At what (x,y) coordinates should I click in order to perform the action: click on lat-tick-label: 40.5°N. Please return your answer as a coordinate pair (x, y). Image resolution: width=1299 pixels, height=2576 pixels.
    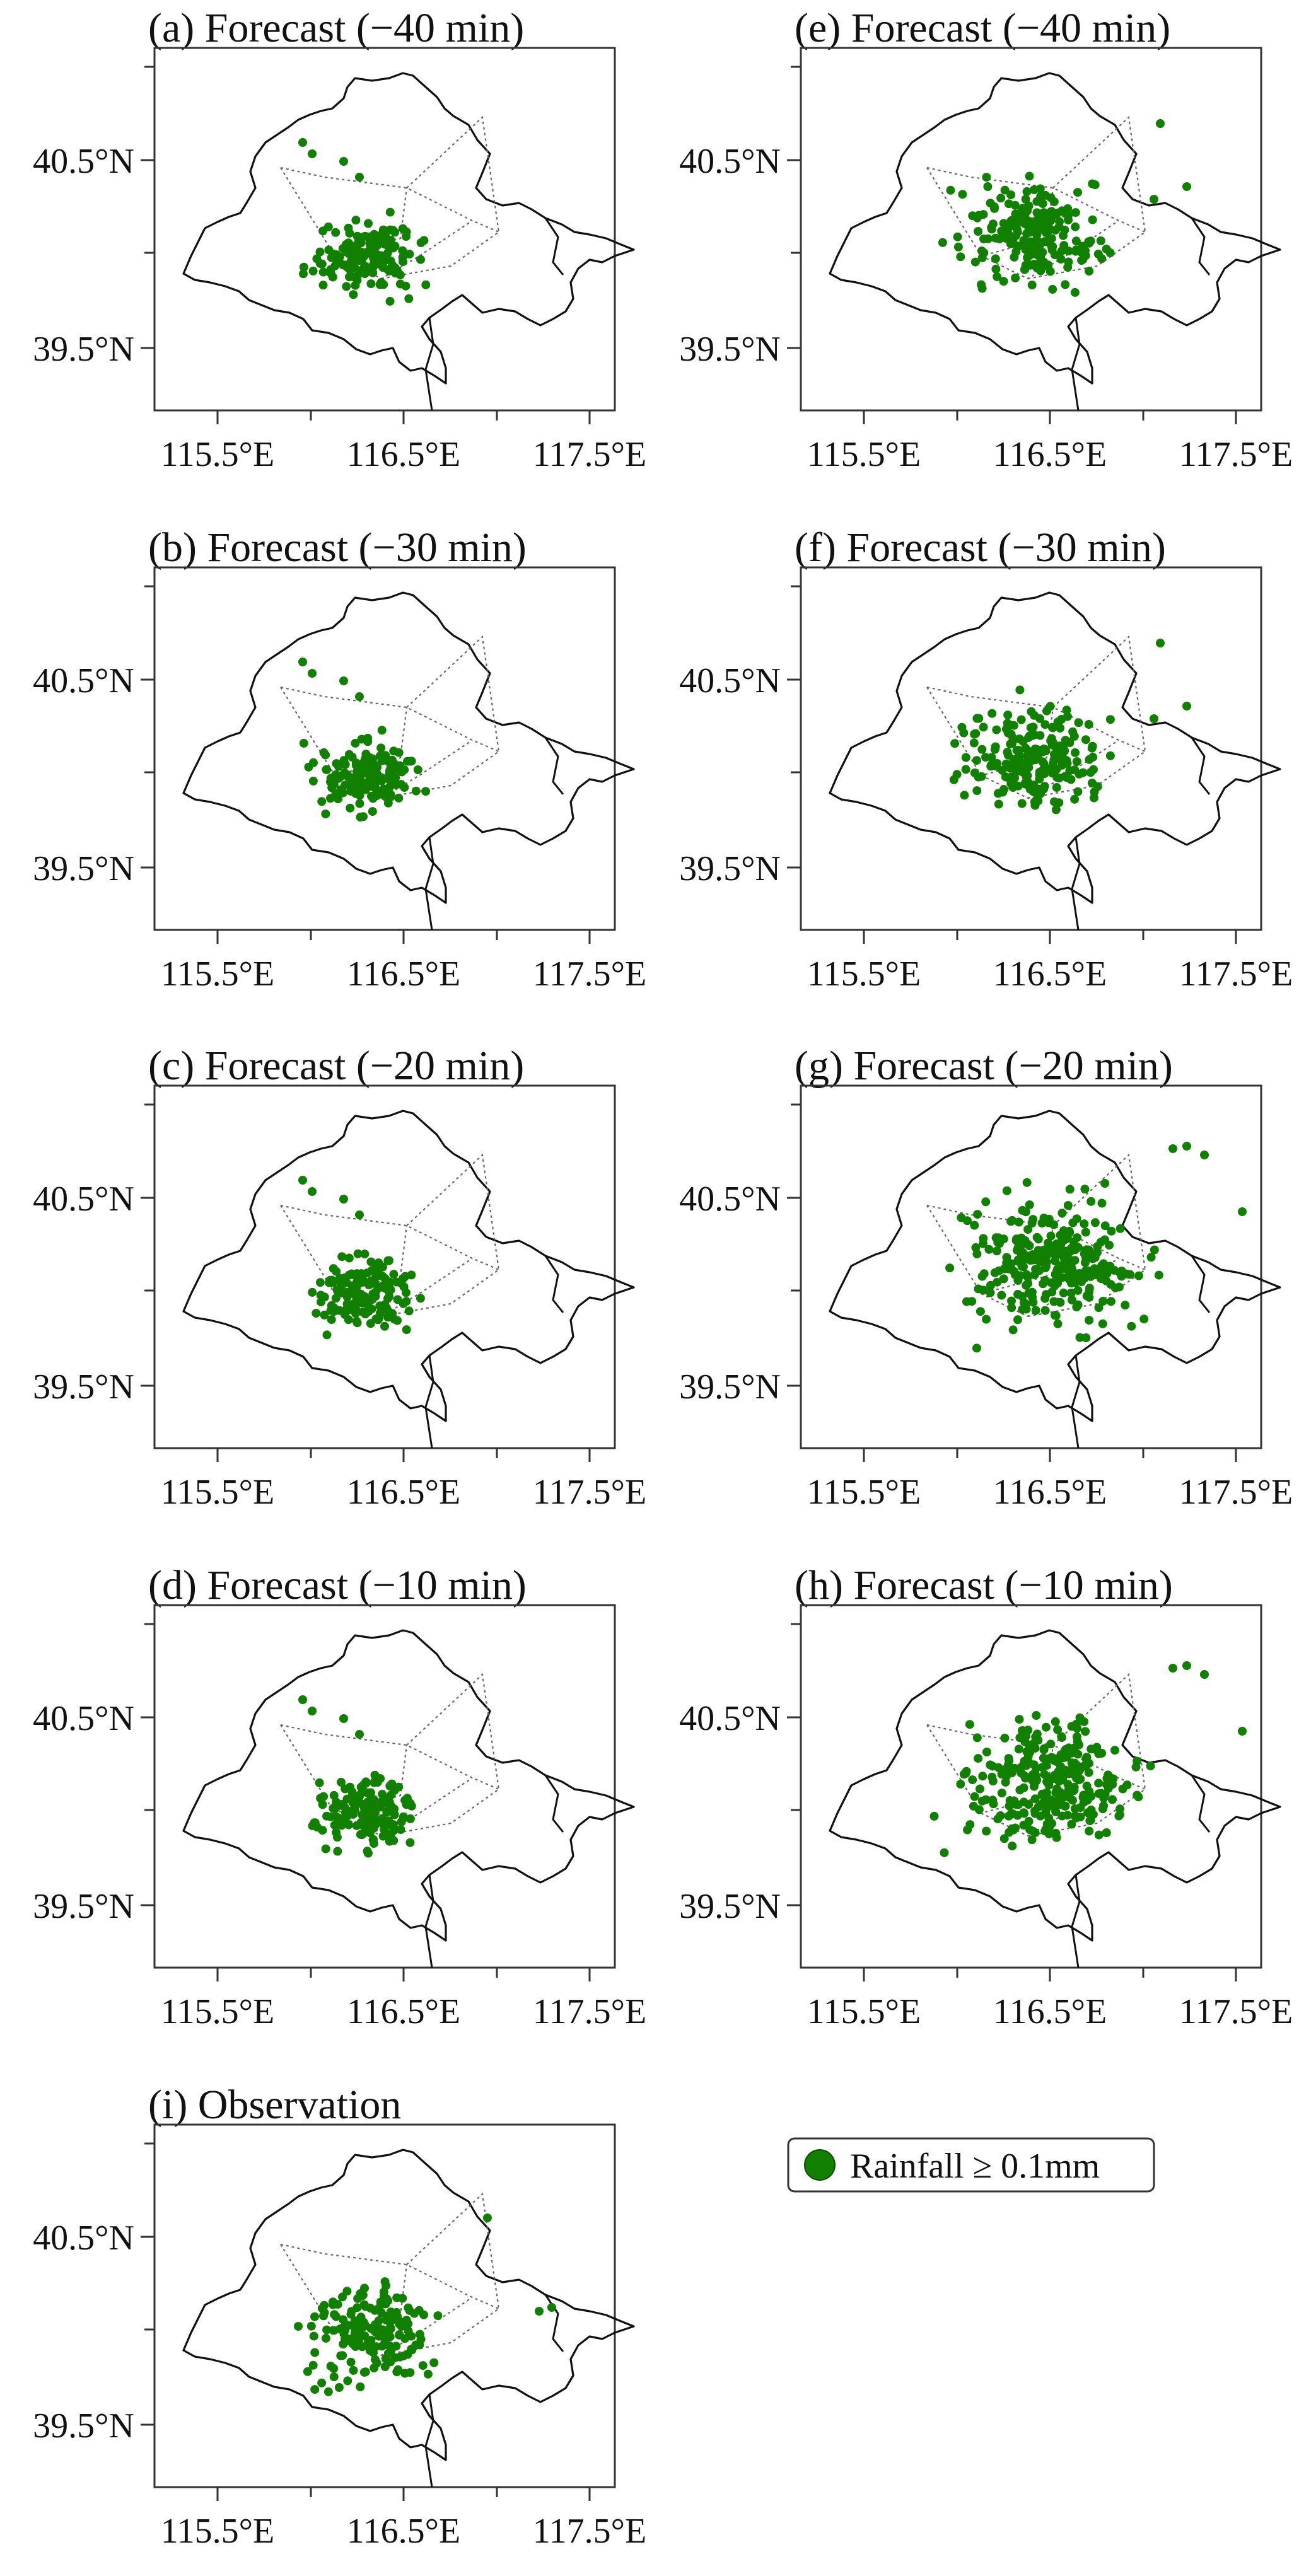
    Looking at the image, I should click on (83, 161).